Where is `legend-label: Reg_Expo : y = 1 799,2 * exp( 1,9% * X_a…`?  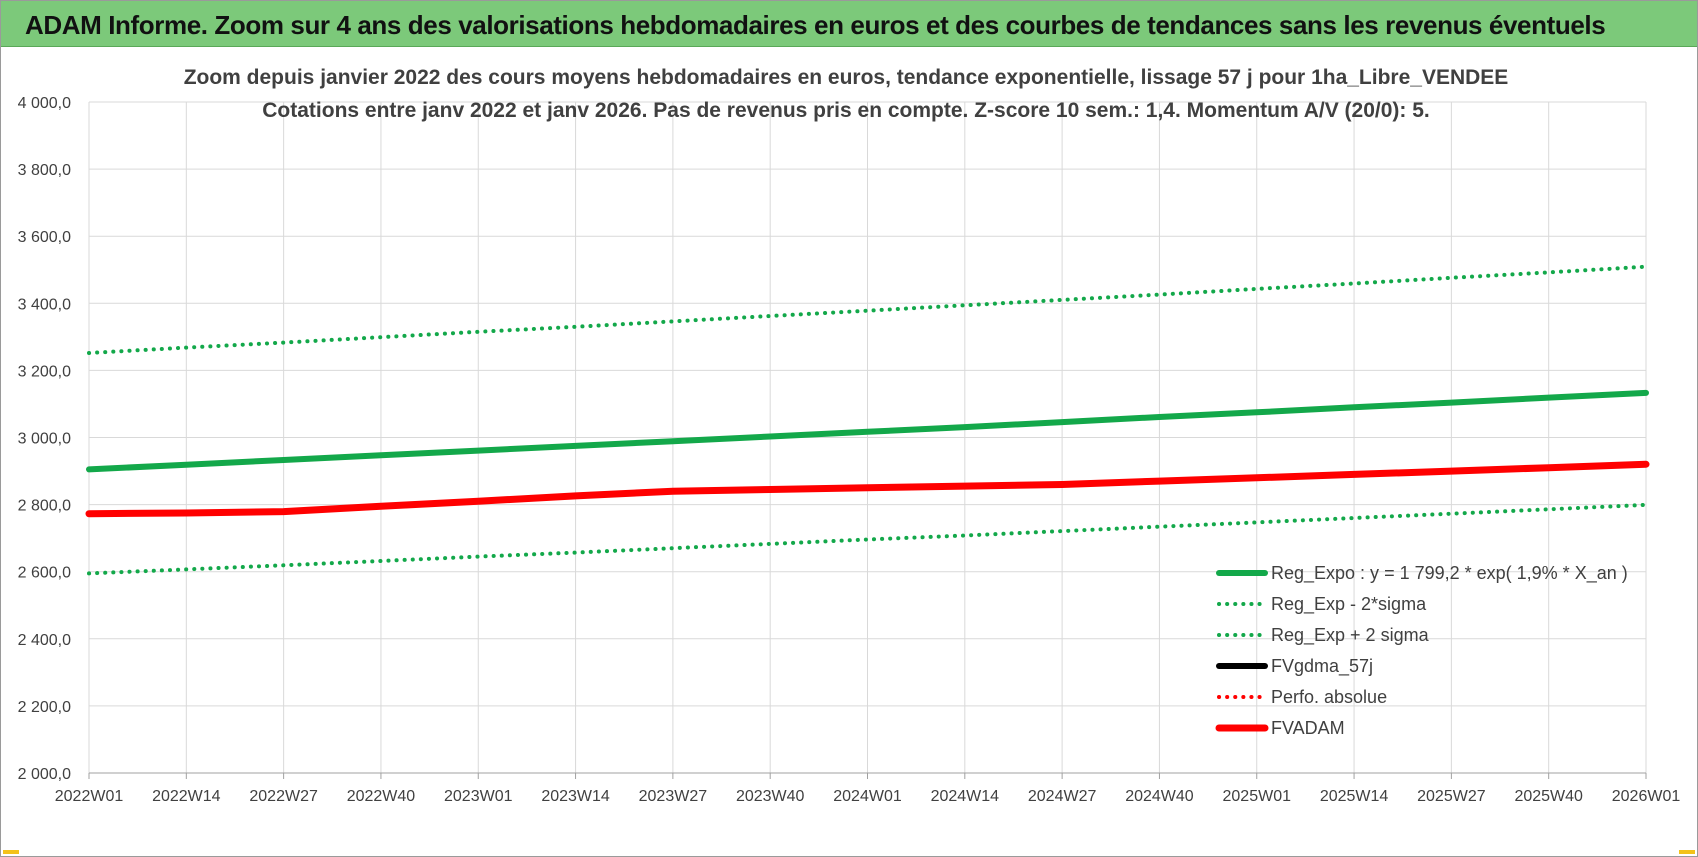
legend-label: Reg_Expo : y = 1 799,2 * exp( 1,9% * X_a… is located at coordinates (1449, 573).